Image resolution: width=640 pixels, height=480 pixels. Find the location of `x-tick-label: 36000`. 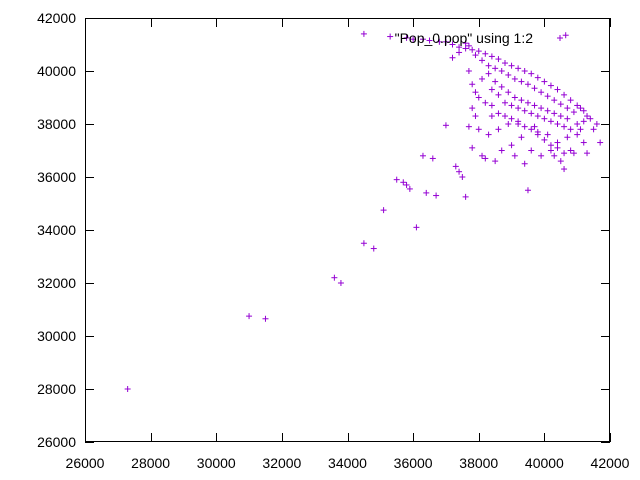

x-tick-label: 36000 is located at coordinates (413, 463).